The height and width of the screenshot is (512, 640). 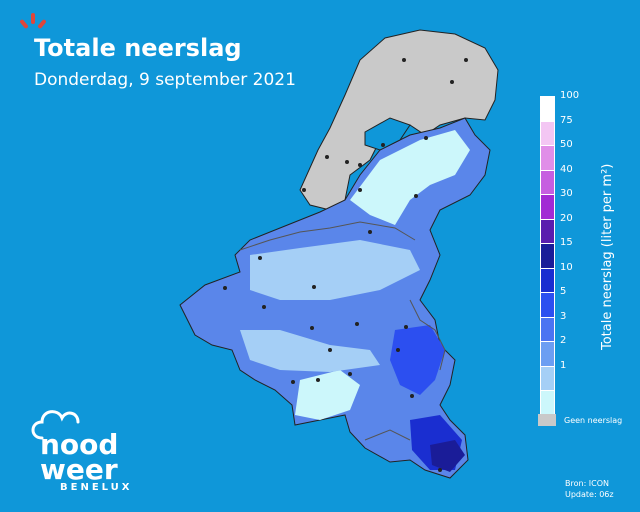 What do you see at coordinates (589, 494) in the screenshot?
I see `update-label: Update: 06z` at bounding box center [589, 494].